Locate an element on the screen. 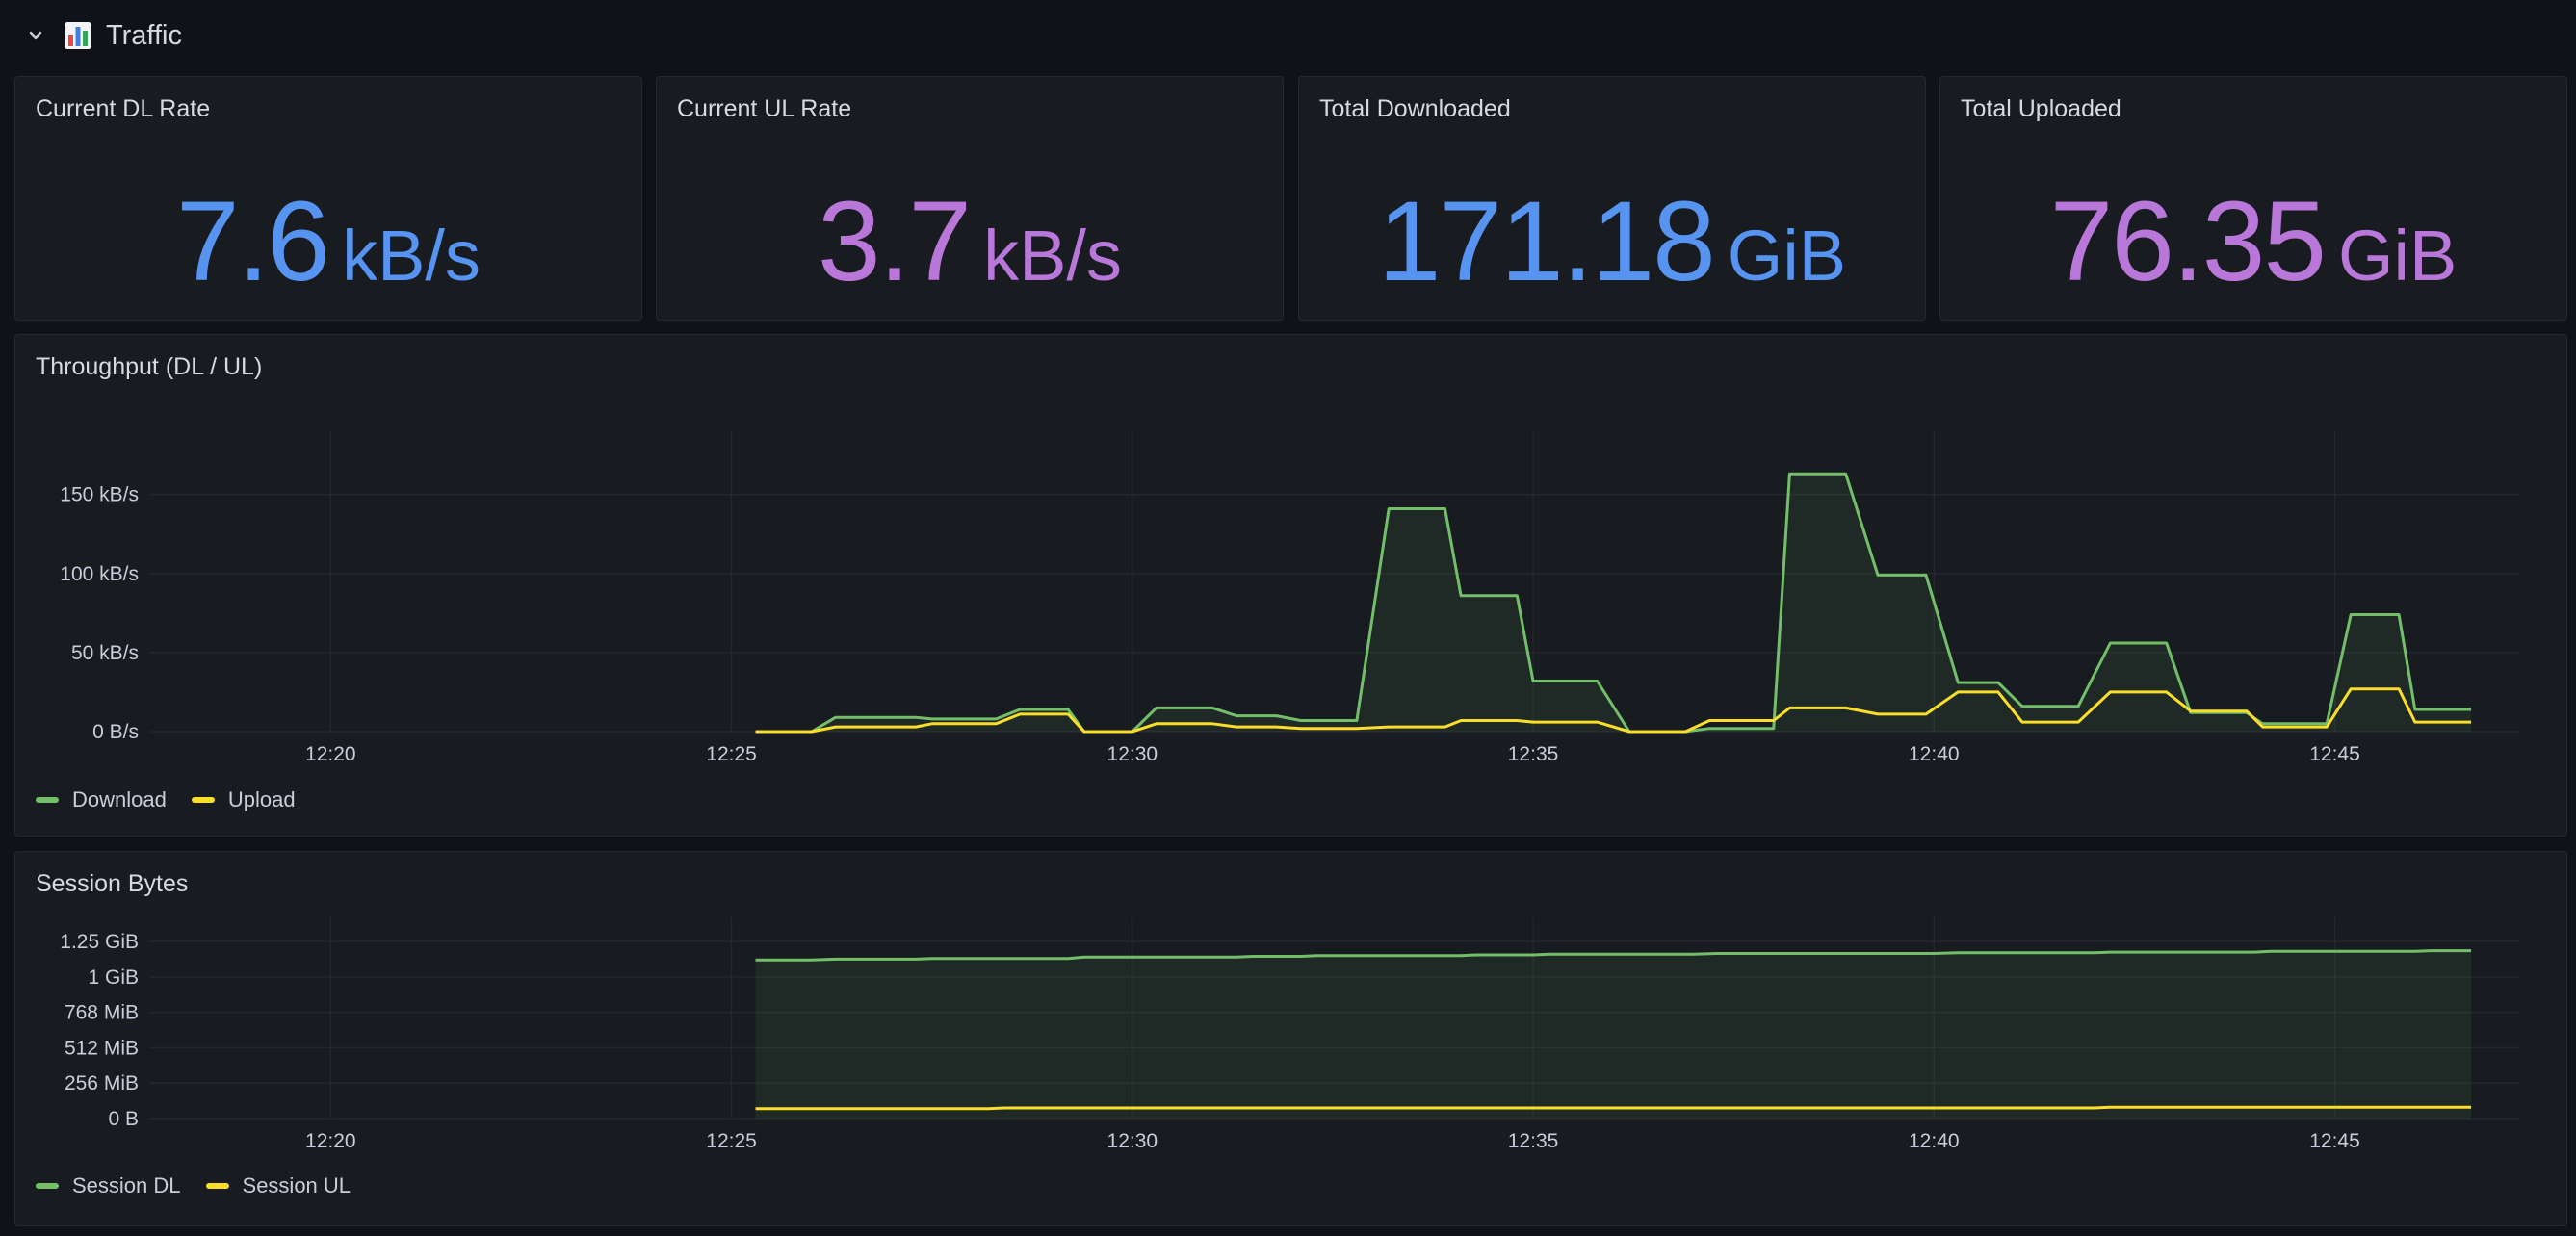 The width and height of the screenshot is (2576, 1236). legend-label: Session UL is located at coordinates (296, 1185).